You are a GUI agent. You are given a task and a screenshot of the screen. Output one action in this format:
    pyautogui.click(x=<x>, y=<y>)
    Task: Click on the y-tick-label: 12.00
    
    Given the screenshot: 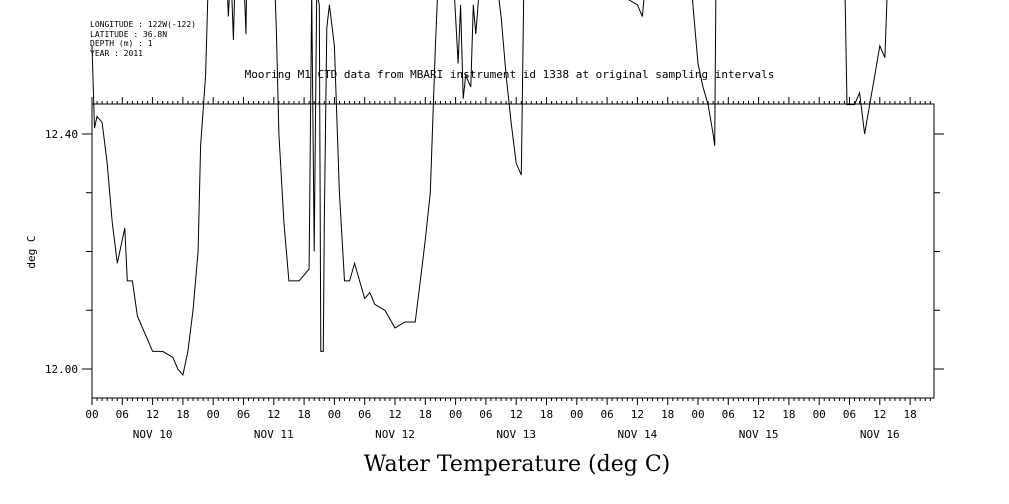 What is the action you would take?
    pyautogui.click(x=61, y=369)
    